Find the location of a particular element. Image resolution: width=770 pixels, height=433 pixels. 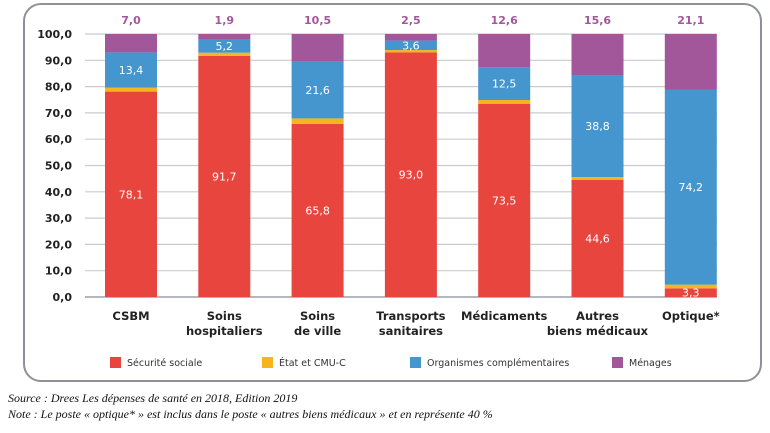

top-value-label: 21,1 is located at coordinates (690, 20).